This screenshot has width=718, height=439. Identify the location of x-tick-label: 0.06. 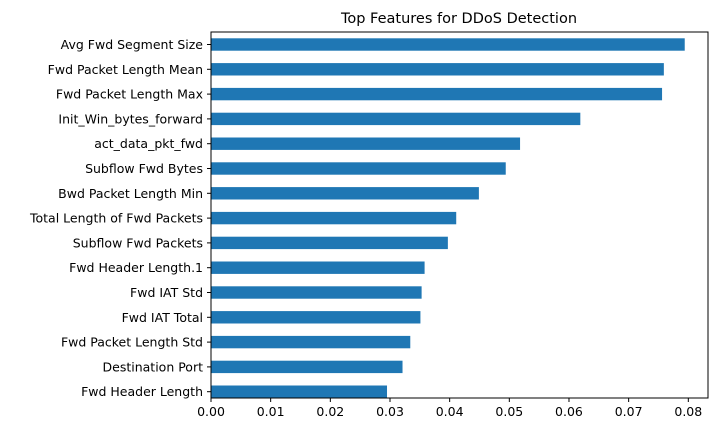
(569, 411).